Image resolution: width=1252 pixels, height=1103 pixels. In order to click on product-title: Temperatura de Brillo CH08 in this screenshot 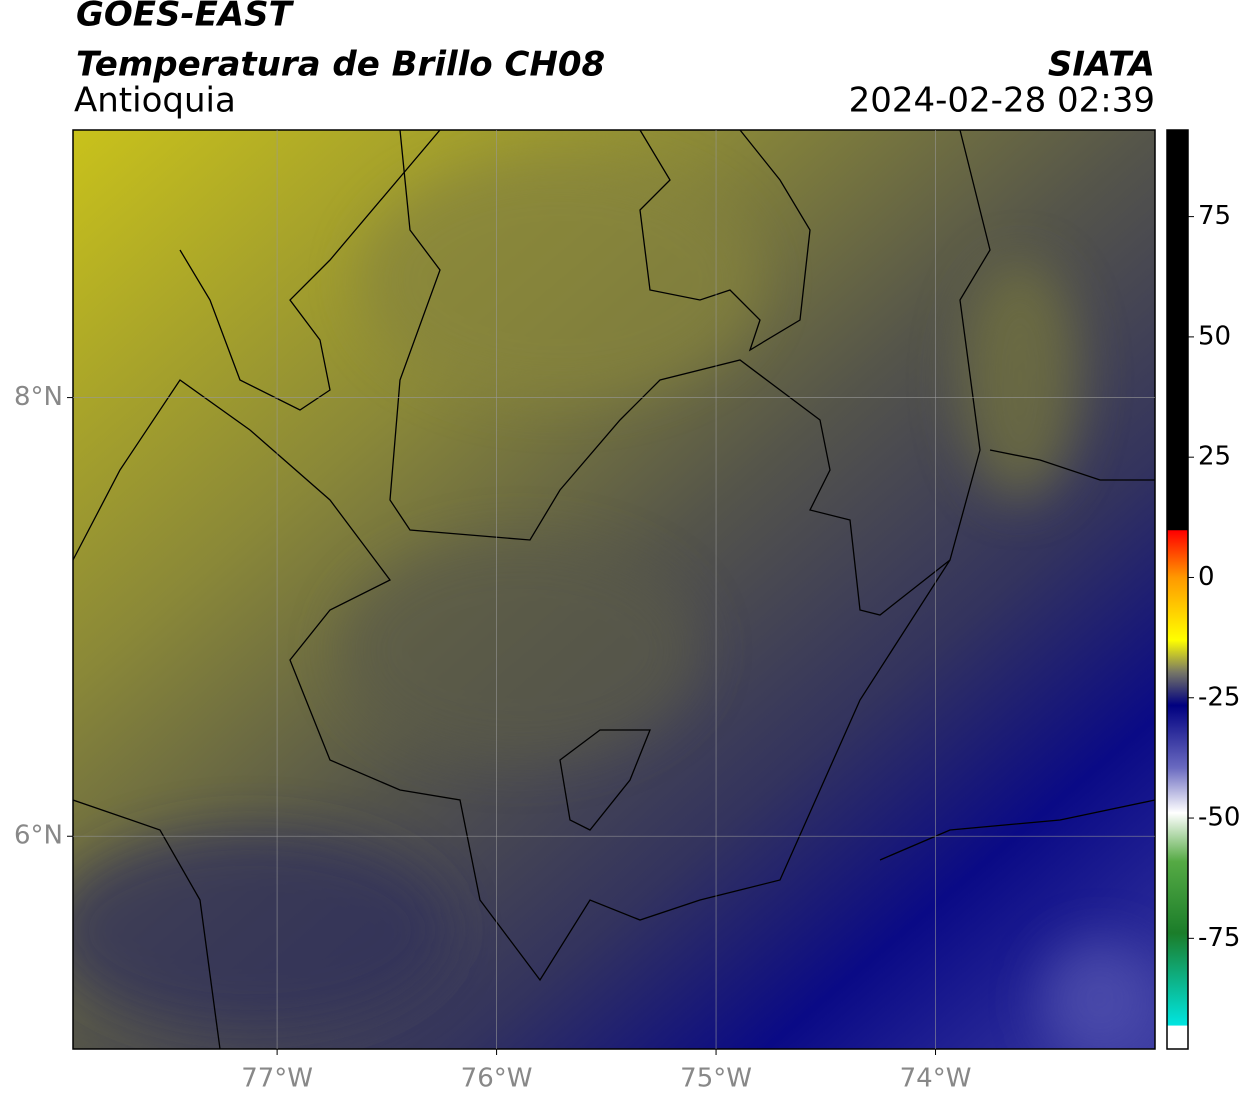, I will do `click(340, 65)`.